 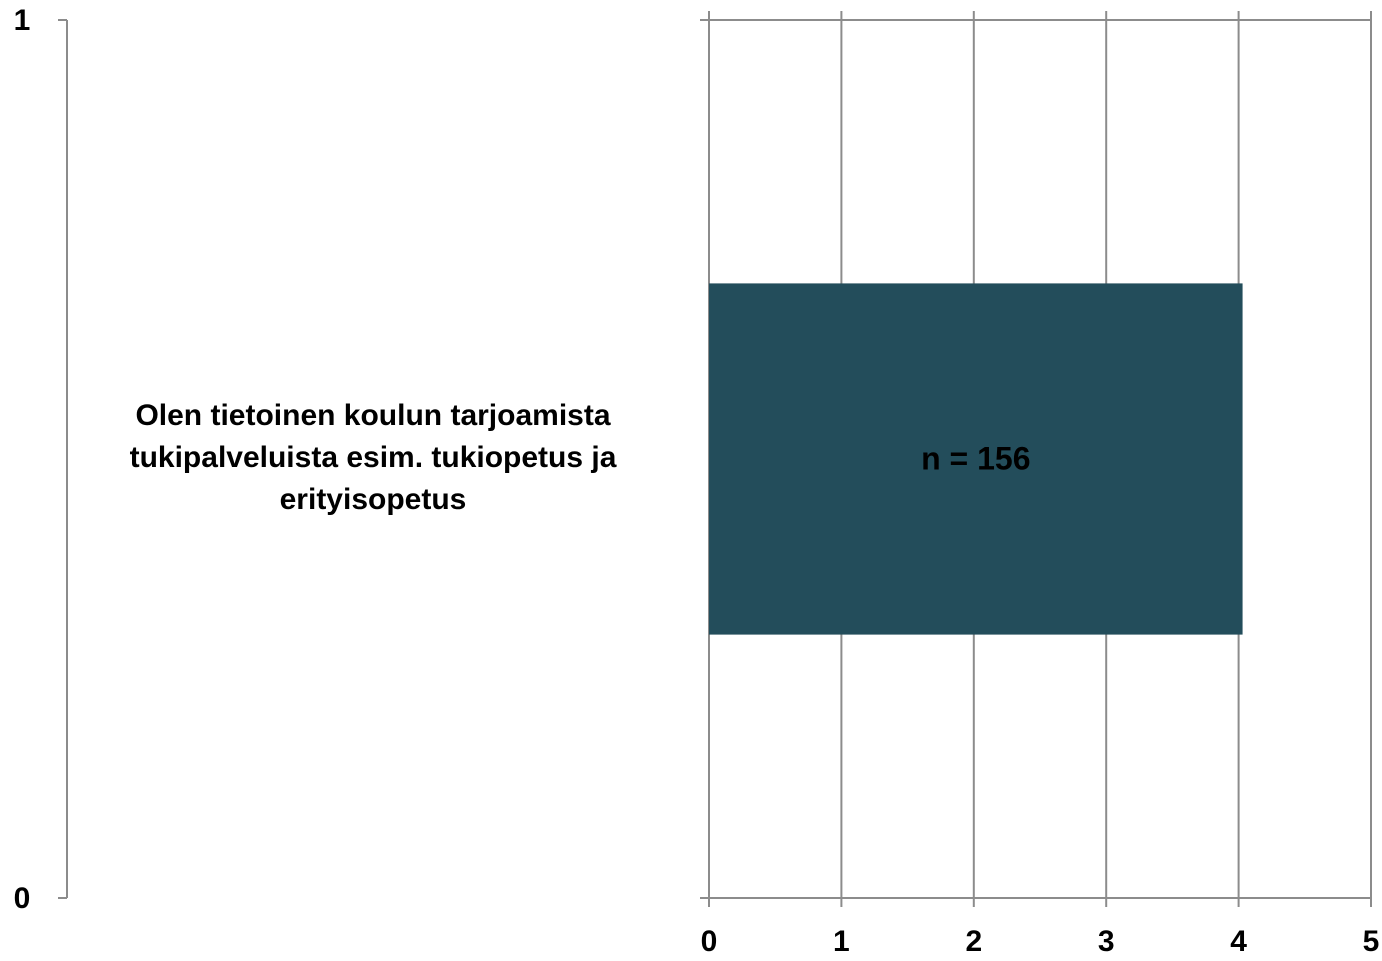 I want to click on x-tick-label: 3, so click(x=1106, y=941).